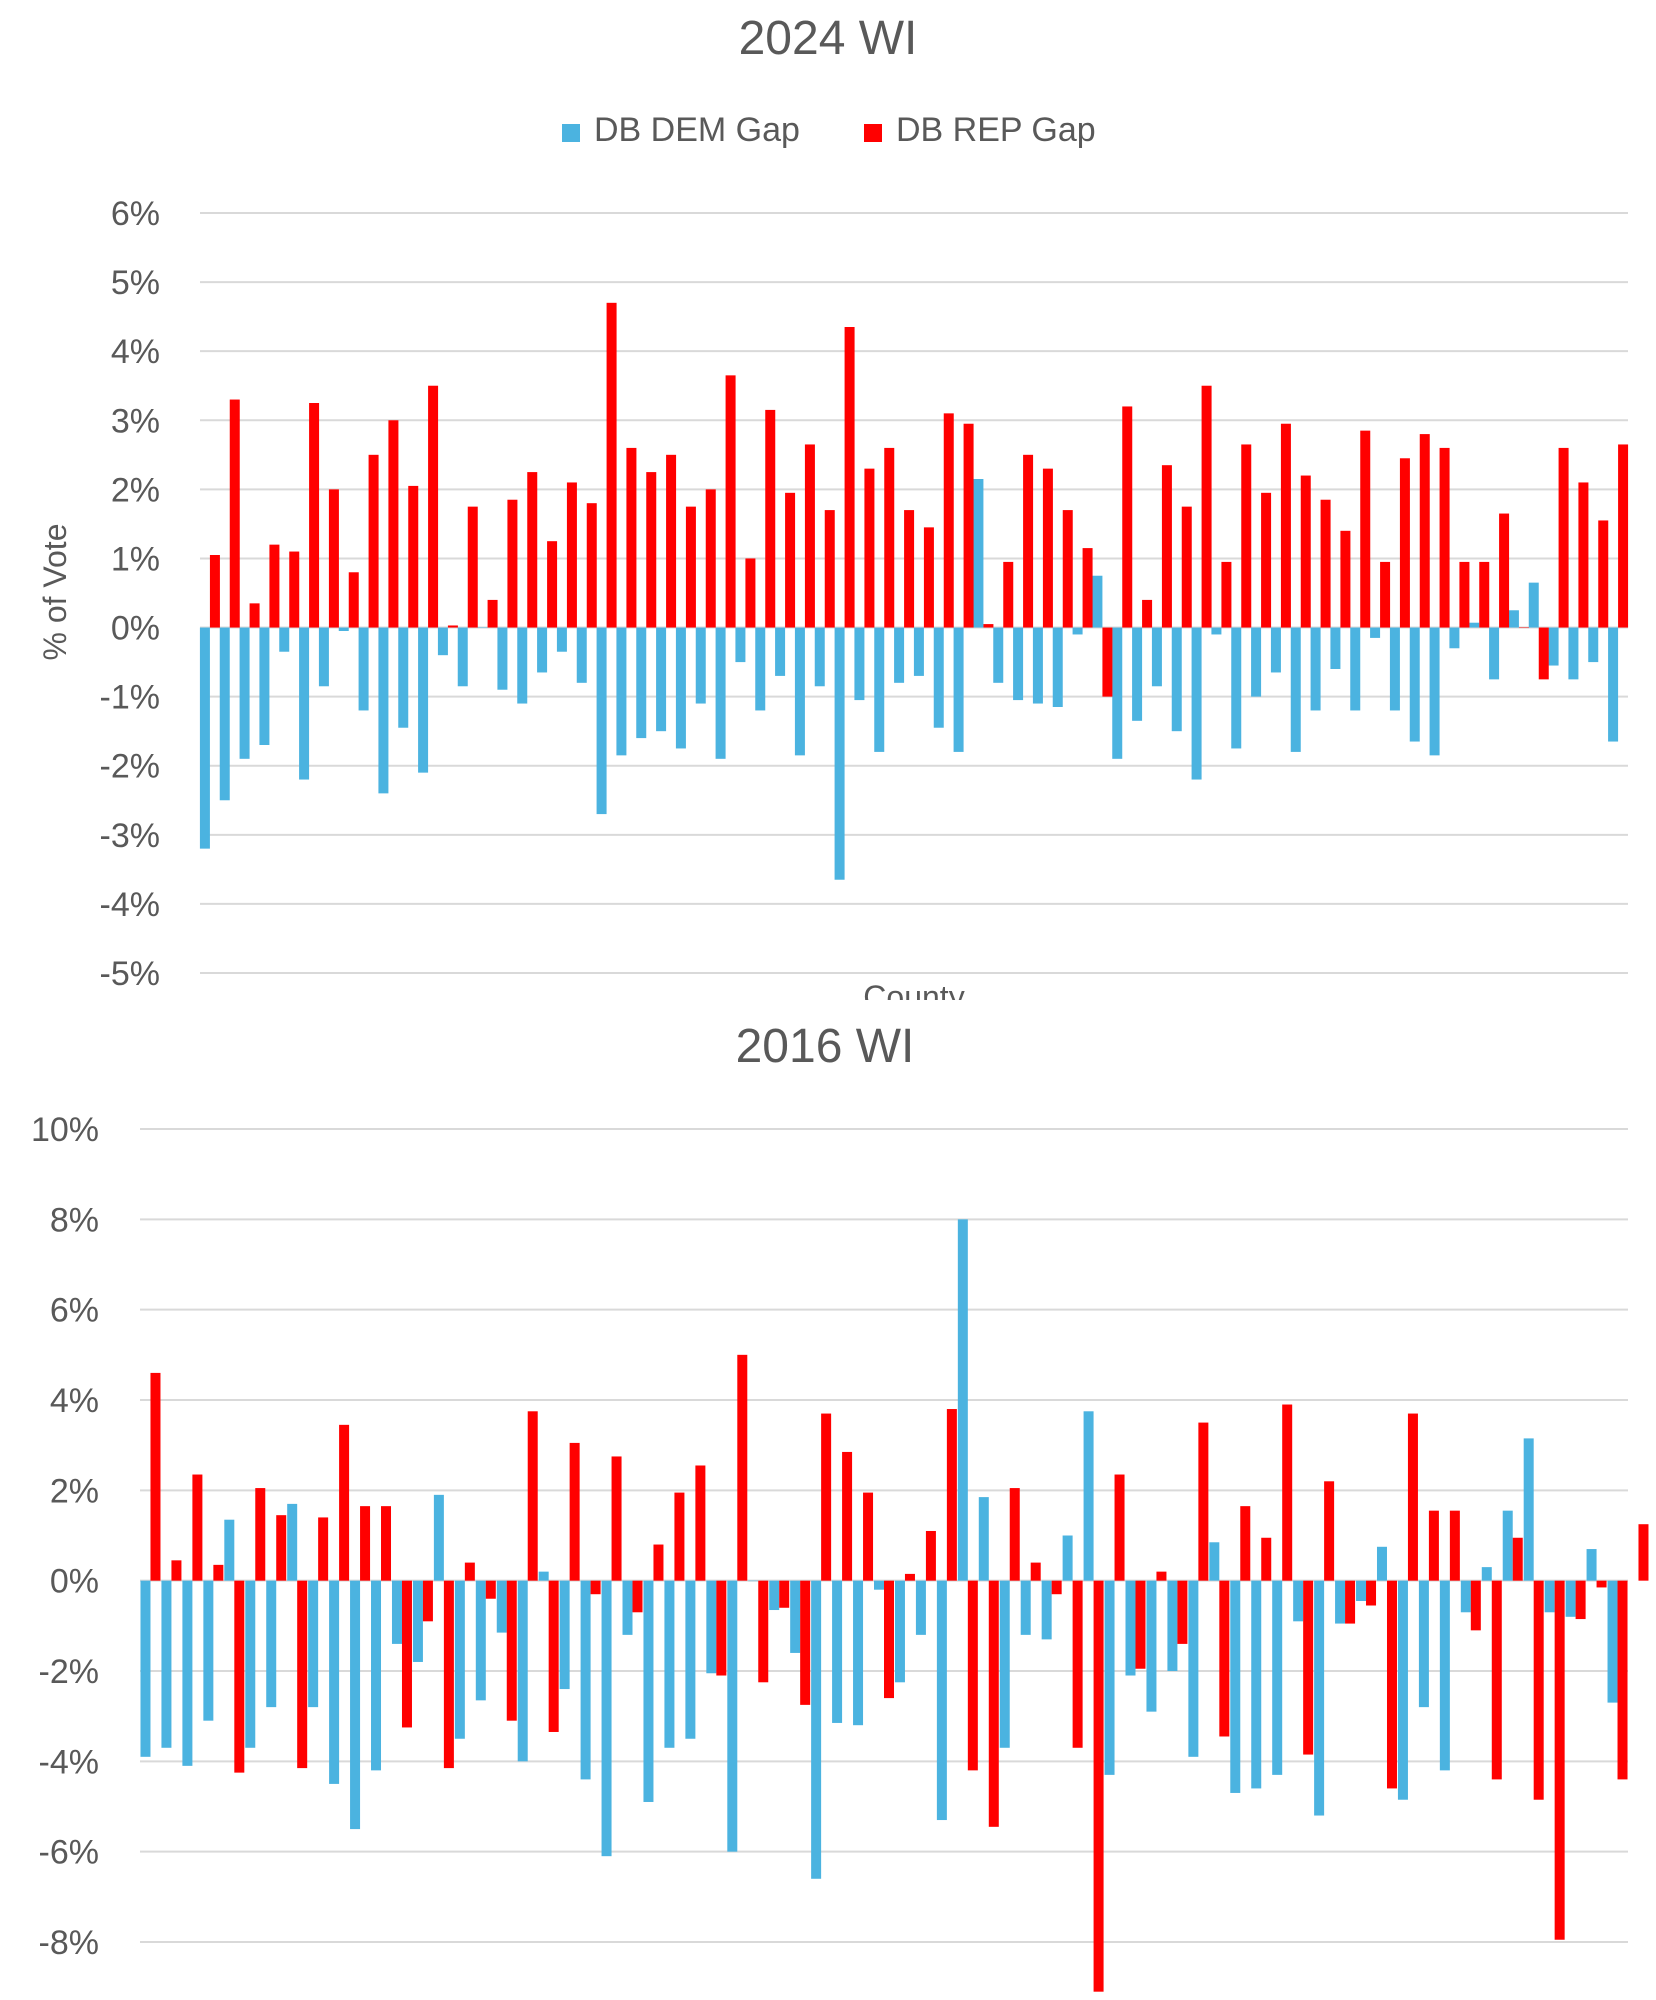  I want to click on y-tick-label: 4%, so click(74, 1401).